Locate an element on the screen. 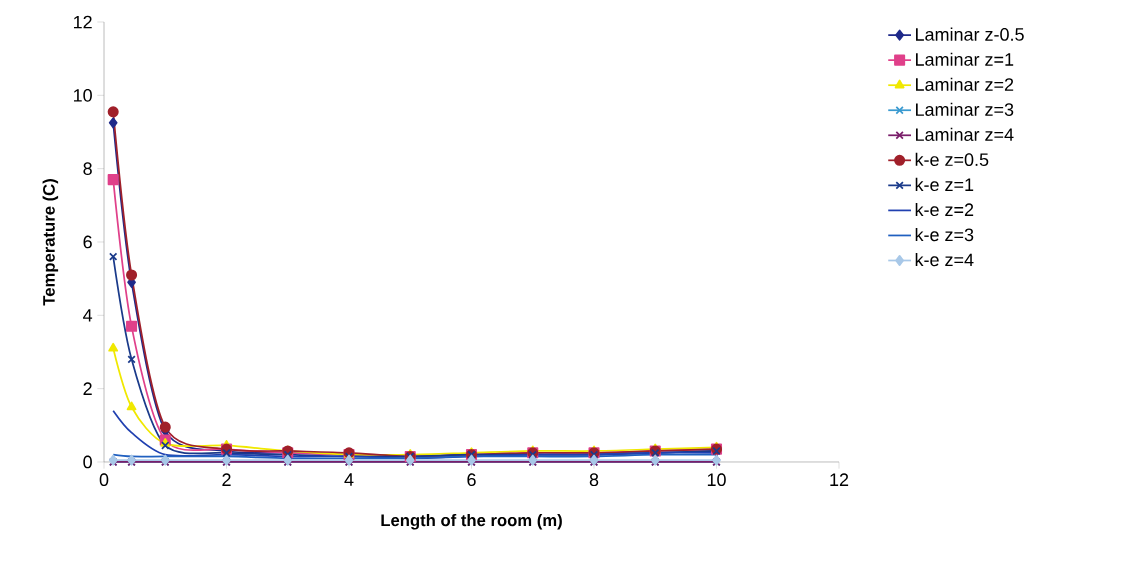  legend-label: k-e z=1 is located at coordinates (944, 184).